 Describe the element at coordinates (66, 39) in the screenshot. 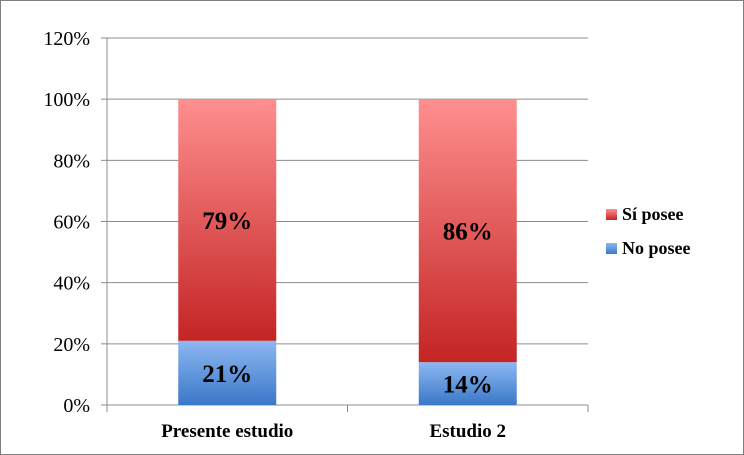

I see `y-tick-label: 120%` at that location.